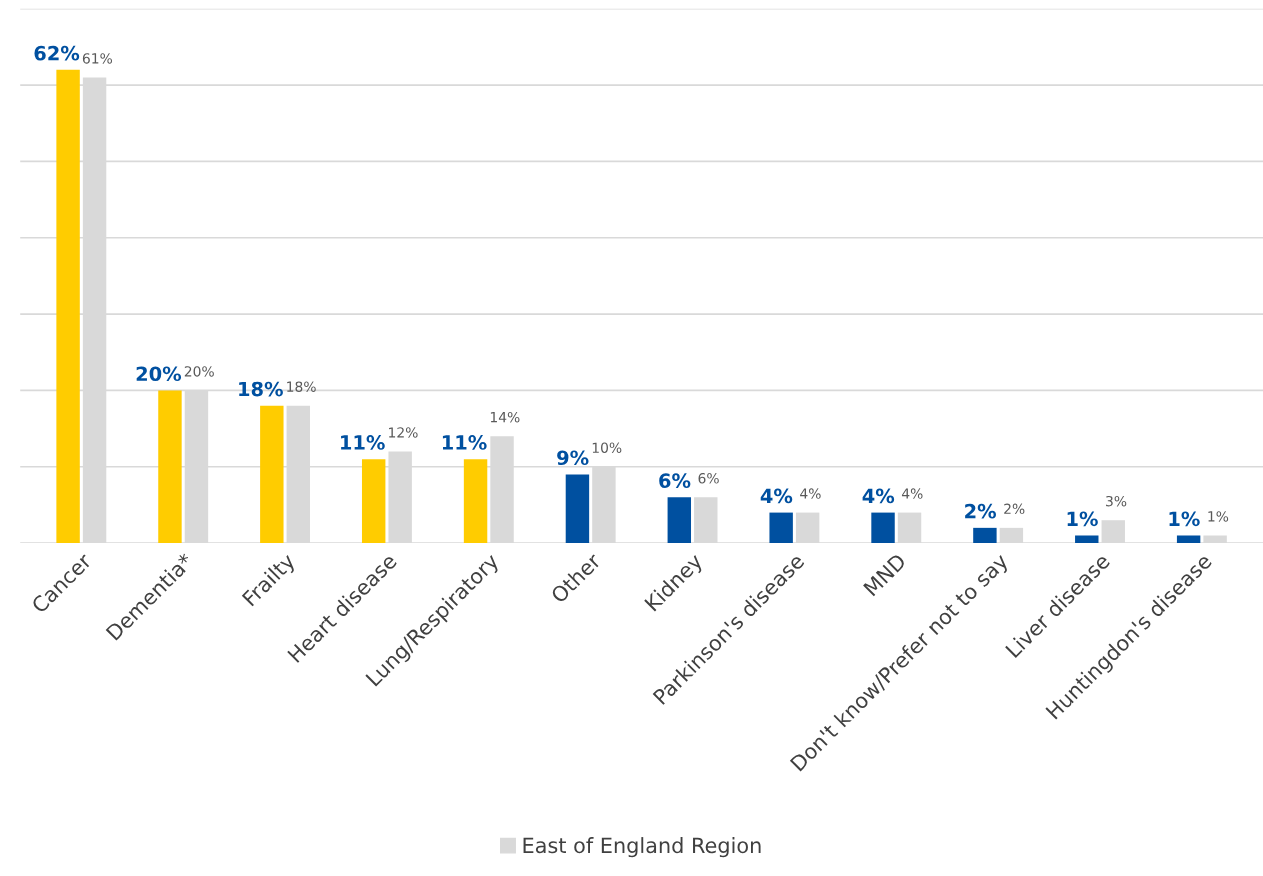 The image size is (1263, 876). What do you see at coordinates (57, 53) in the screenshot?
I see `data-label: 62%` at bounding box center [57, 53].